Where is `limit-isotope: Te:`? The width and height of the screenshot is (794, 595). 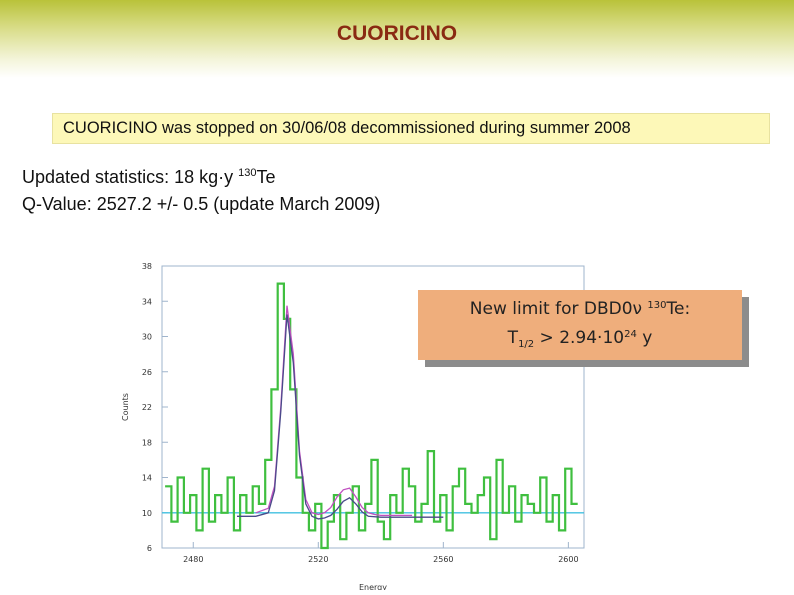 limit-isotope: Te: is located at coordinates (678, 309).